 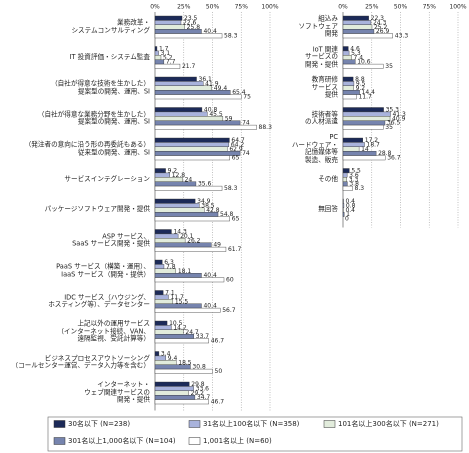 What do you see at coordinates (206, 79) in the screenshot?
I see `value-label: 36.1` at bounding box center [206, 79].